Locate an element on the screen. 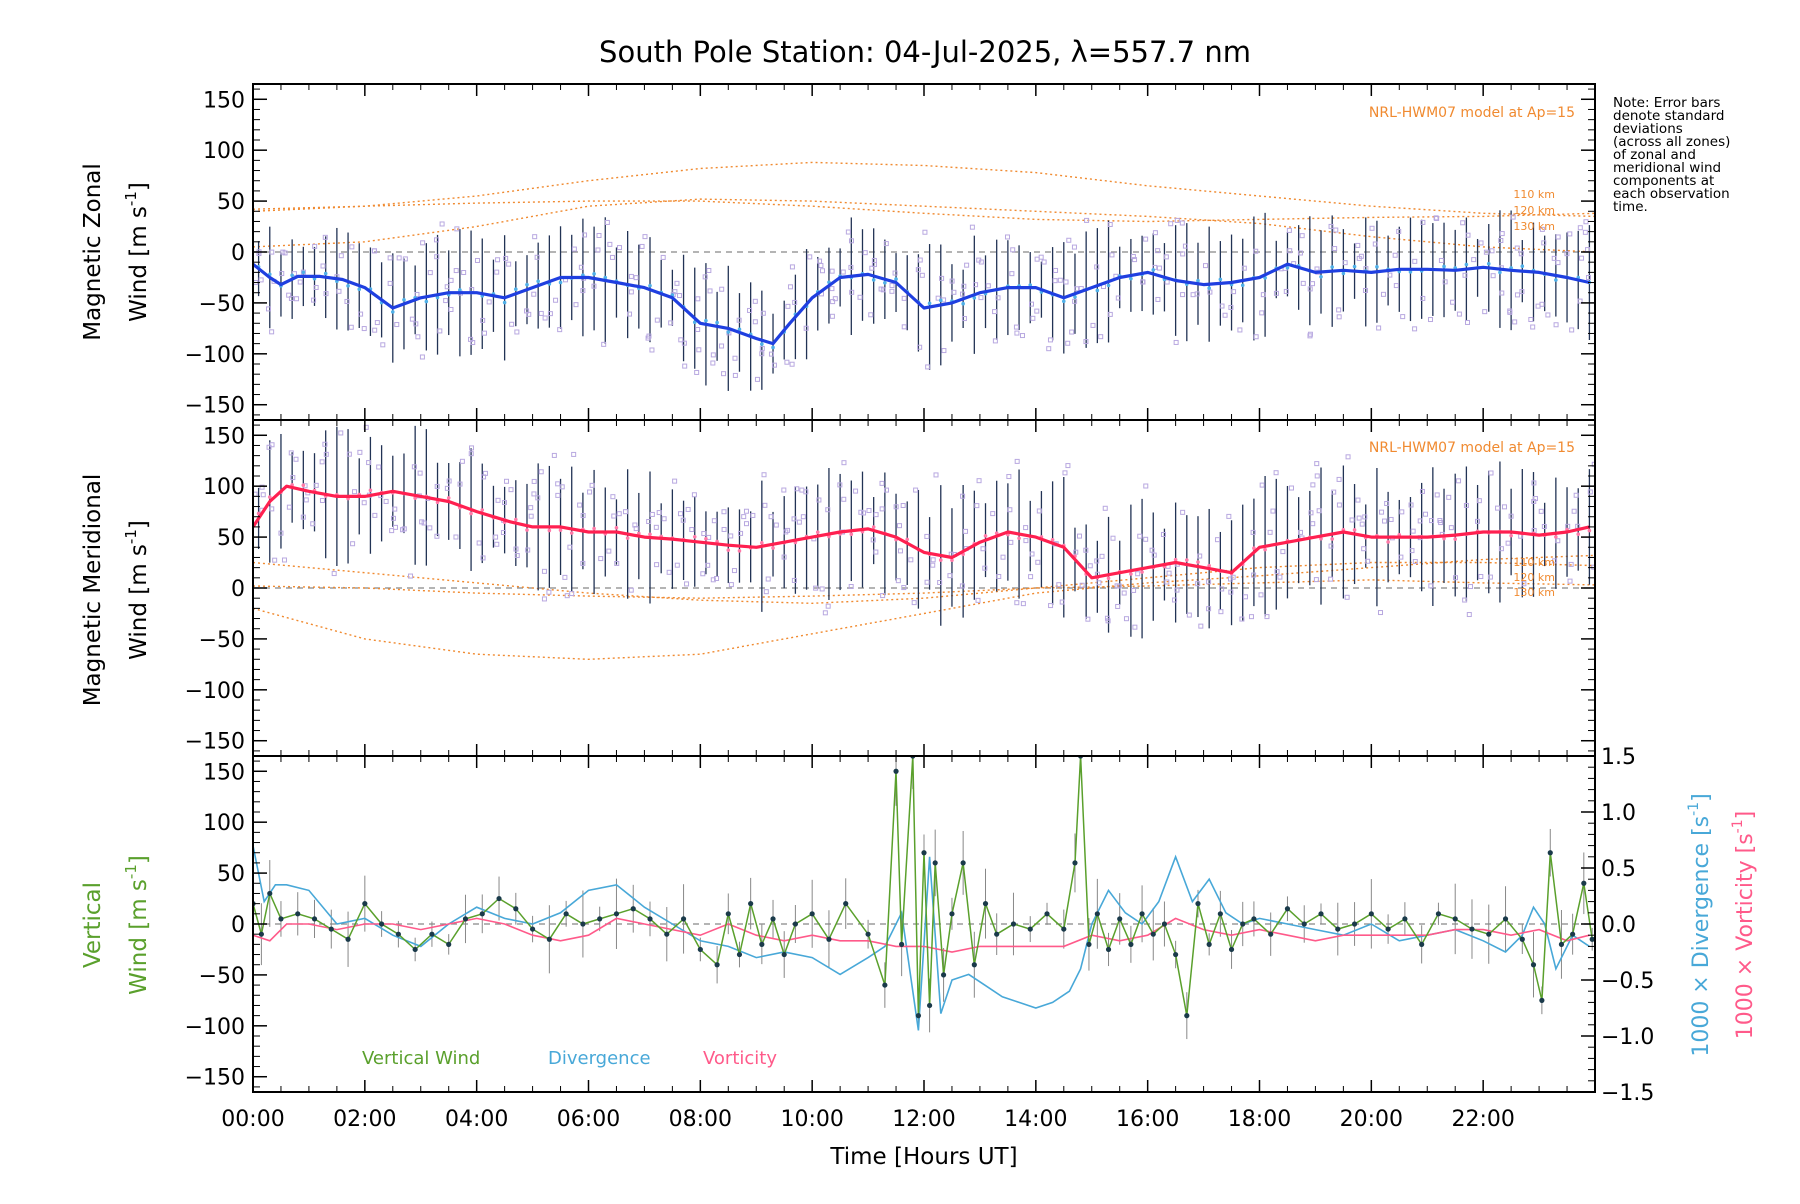  x-tick-label: 18:00 is located at coordinates (1259, 1119).